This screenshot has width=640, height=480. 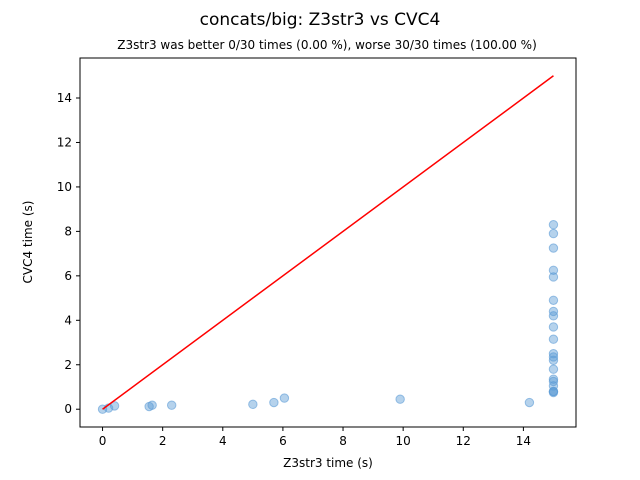 I want to click on y-axis-label: CVC4 time (s), so click(x=28, y=242).